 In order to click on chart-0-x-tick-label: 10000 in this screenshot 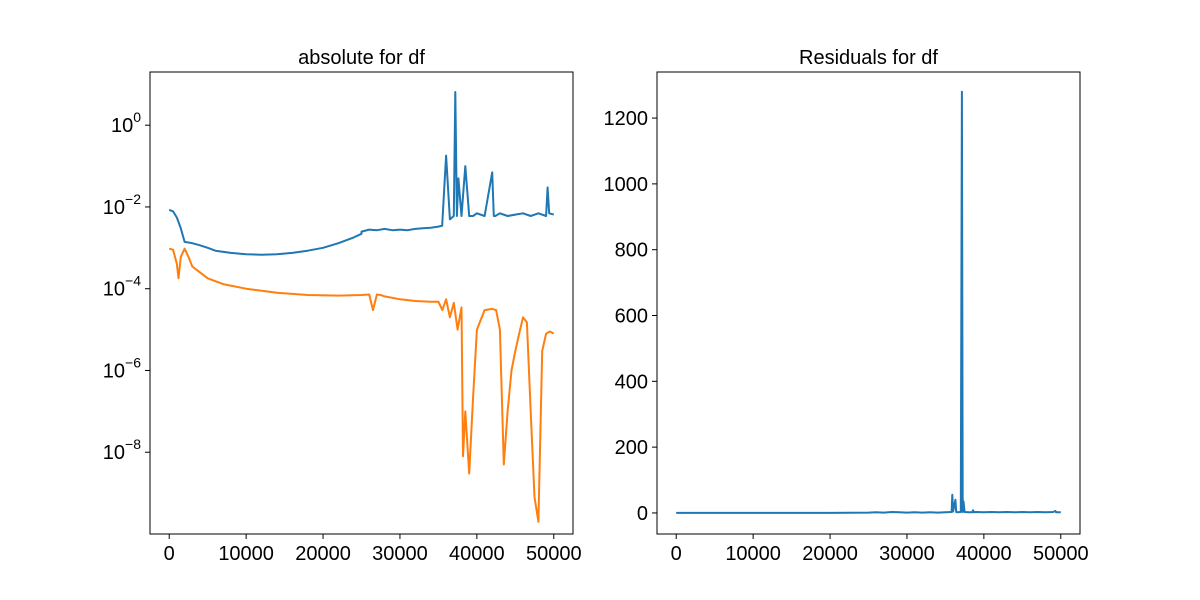, I will do `click(246, 554)`.